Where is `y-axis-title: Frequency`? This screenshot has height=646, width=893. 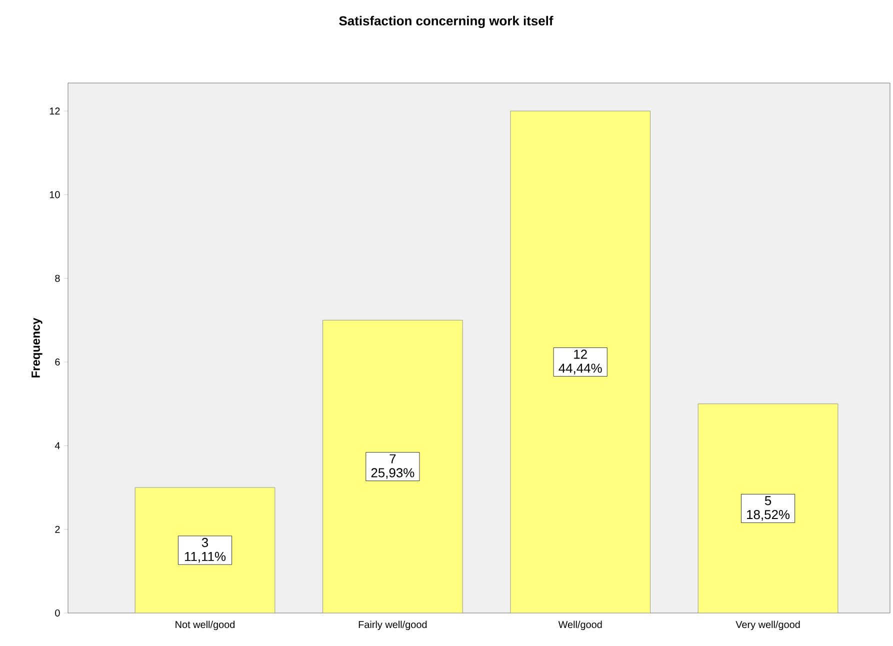 y-axis-title: Frequency is located at coordinates (37, 348).